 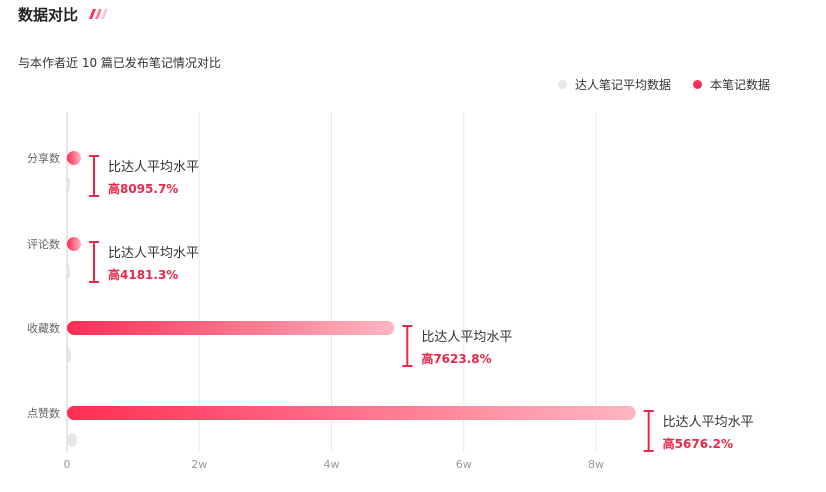 I want to click on y-category-label: 评论数, so click(x=43, y=244).